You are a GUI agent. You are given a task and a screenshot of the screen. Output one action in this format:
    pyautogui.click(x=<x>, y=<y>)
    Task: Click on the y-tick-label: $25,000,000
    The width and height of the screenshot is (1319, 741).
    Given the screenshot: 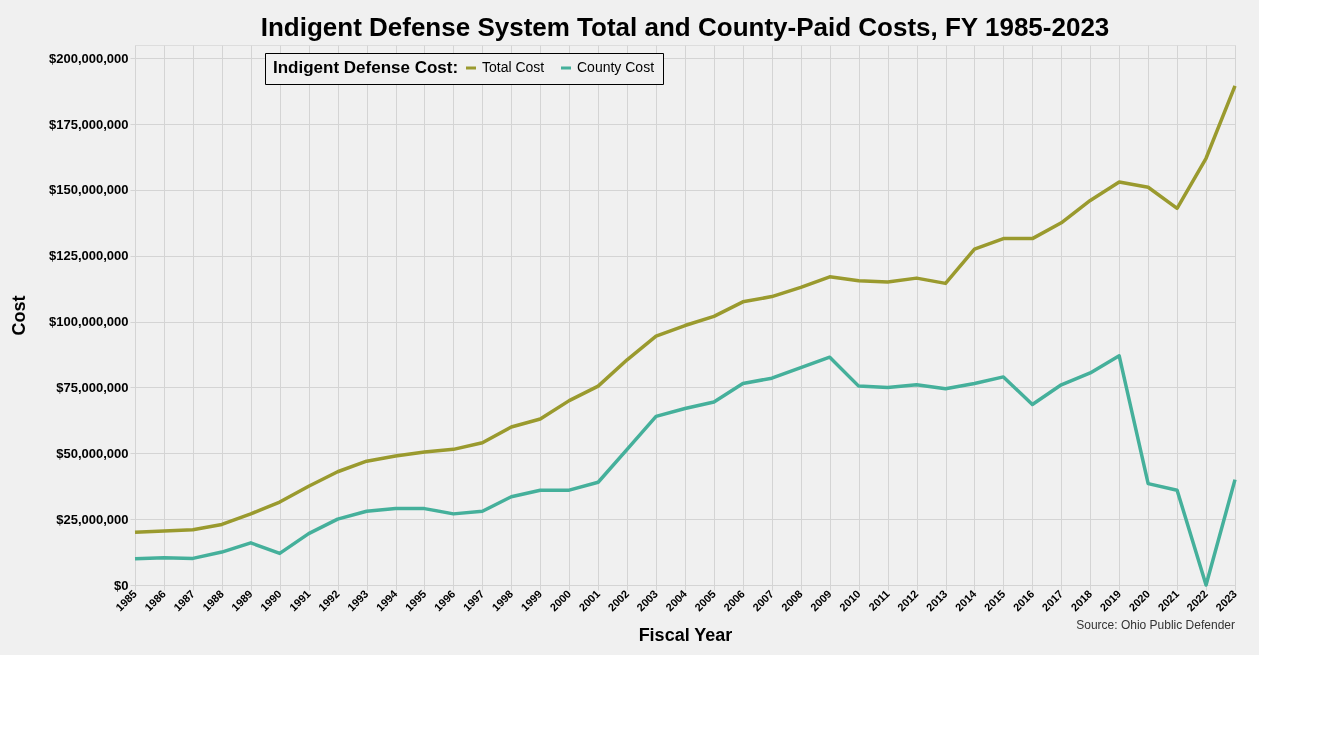 What is the action you would take?
    pyautogui.click(x=92, y=519)
    